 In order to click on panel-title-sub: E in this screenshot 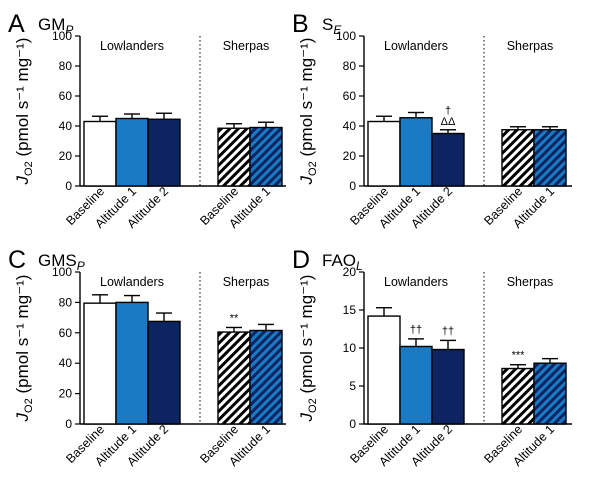, I will do `click(337, 30)`.